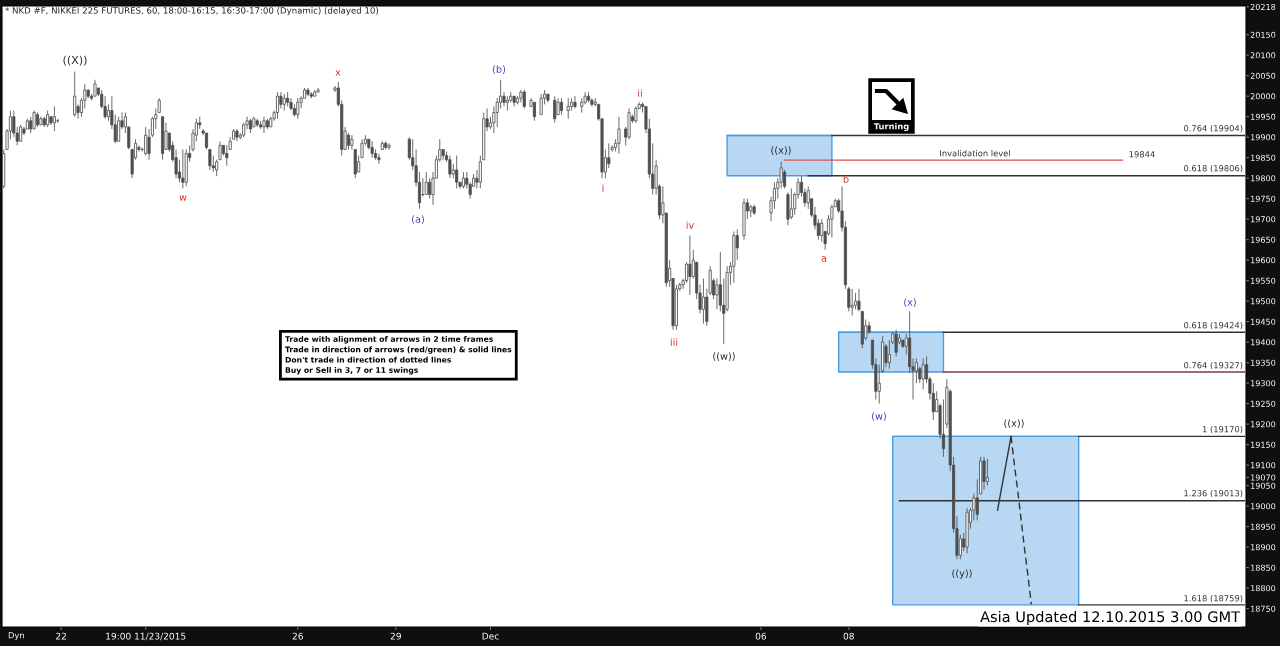  I want to click on y-tick-label: 19500, so click(1263, 301).